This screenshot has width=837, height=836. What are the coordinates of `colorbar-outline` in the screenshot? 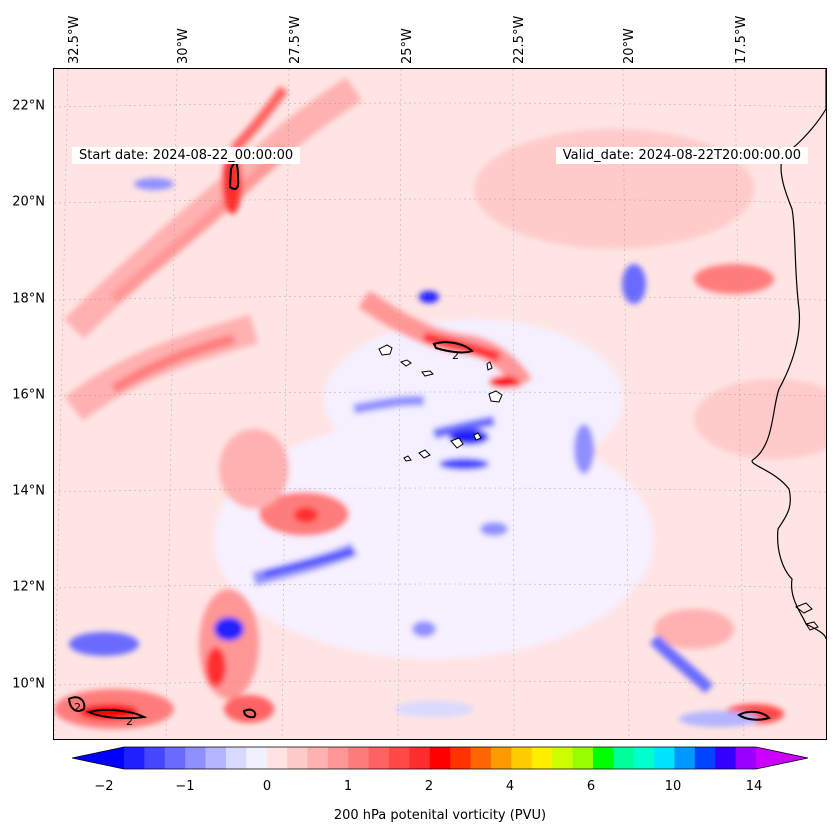 It's located at (440, 758).